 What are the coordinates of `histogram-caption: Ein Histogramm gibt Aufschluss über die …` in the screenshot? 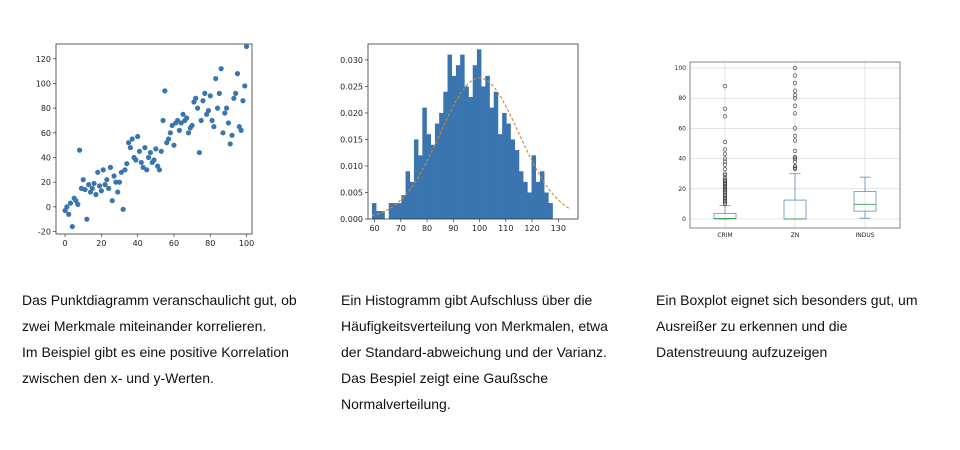 It's located at (474, 352).